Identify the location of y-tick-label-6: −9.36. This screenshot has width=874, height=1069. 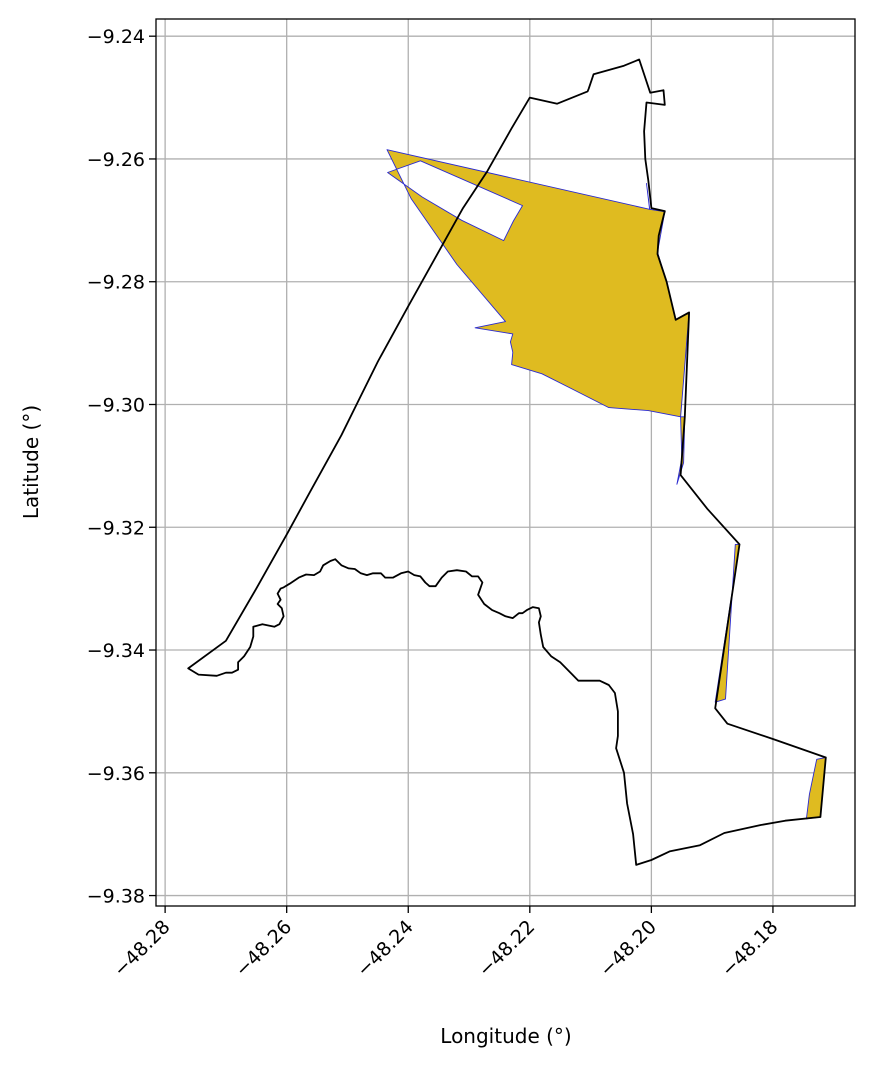
(116, 774).